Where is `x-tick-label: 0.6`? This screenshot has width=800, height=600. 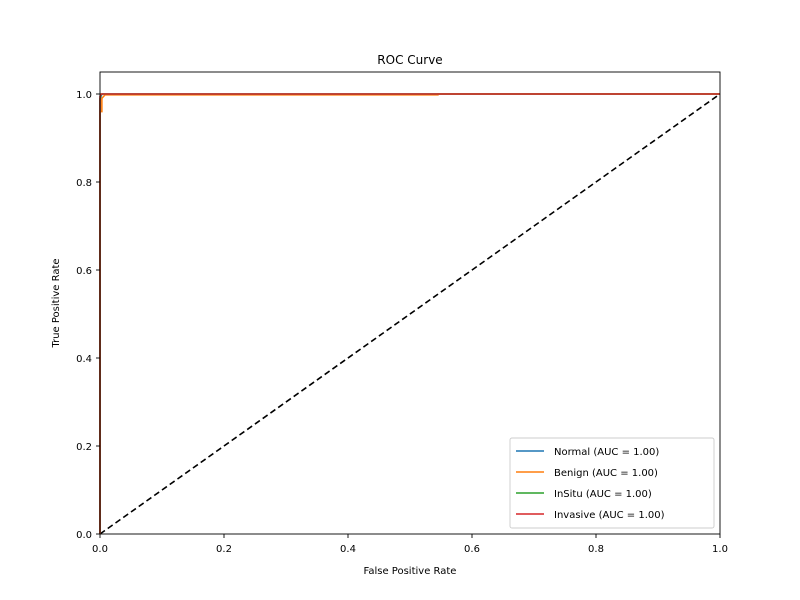
x-tick-label: 0.6 is located at coordinates (472, 549).